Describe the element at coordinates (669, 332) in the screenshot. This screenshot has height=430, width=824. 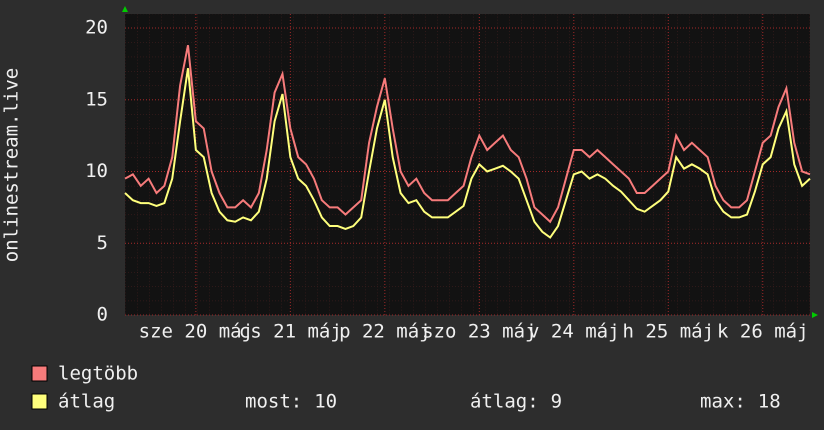
I see `x-tick-label: h 25 máj` at that location.